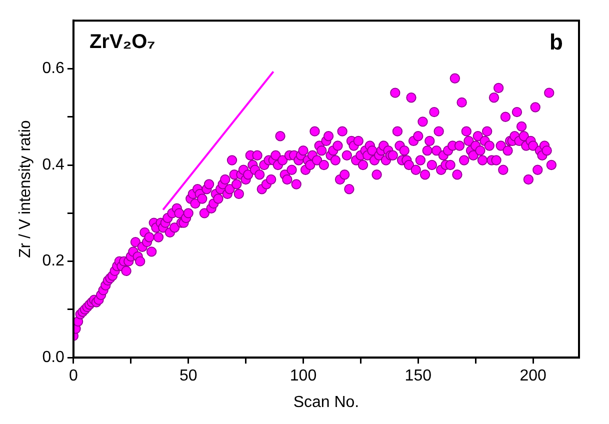 This screenshot has width=609, height=424. What do you see at coordinates (53, 261) in the screenshot?
I see `y-tick-label: 0.2` at bounding box center [53, 261].